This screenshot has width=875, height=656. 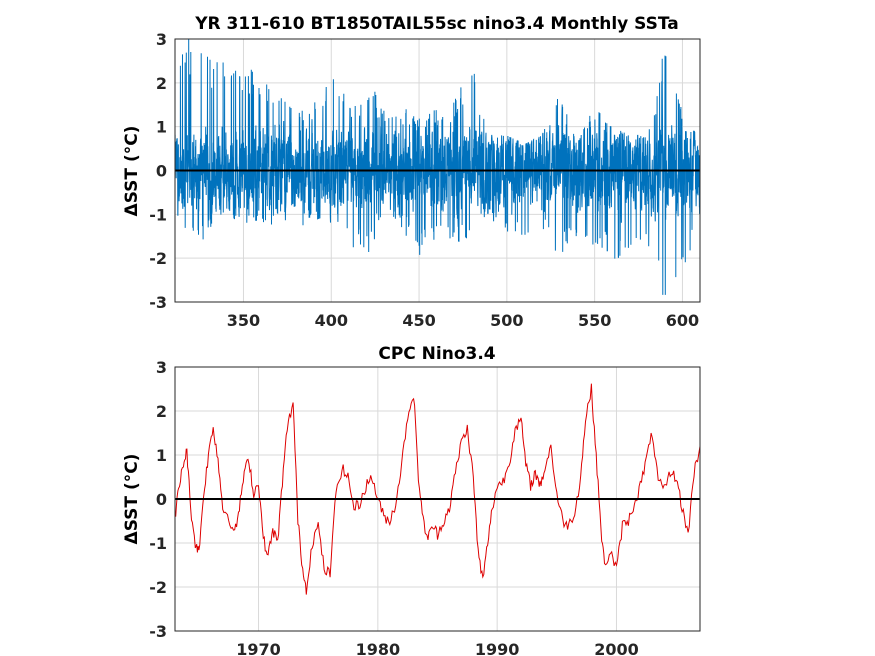 I want to click on x-tick-label: 550, so click(x=594, y=320).